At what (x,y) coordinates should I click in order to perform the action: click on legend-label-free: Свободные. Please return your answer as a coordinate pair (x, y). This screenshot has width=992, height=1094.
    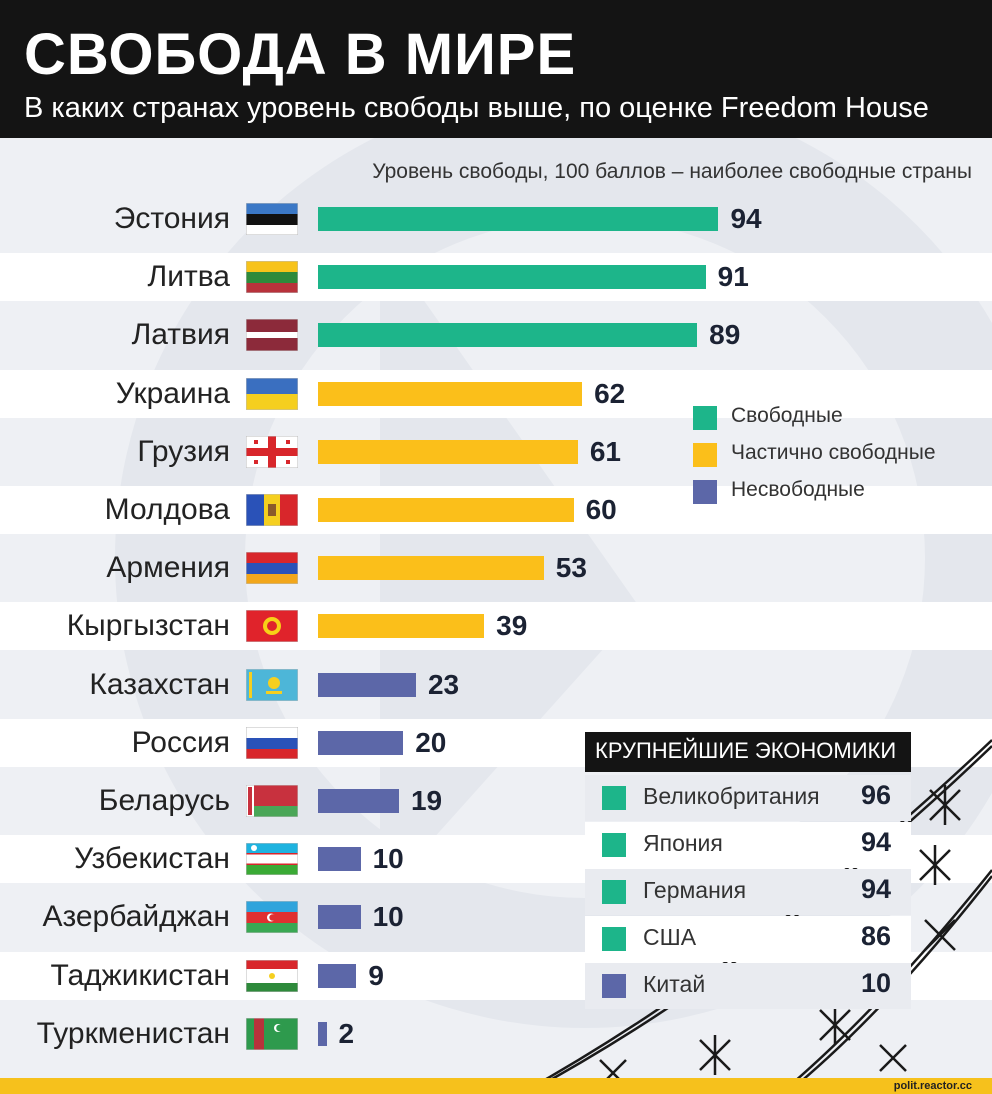
    Looking at the image, I should click on (787, 415).